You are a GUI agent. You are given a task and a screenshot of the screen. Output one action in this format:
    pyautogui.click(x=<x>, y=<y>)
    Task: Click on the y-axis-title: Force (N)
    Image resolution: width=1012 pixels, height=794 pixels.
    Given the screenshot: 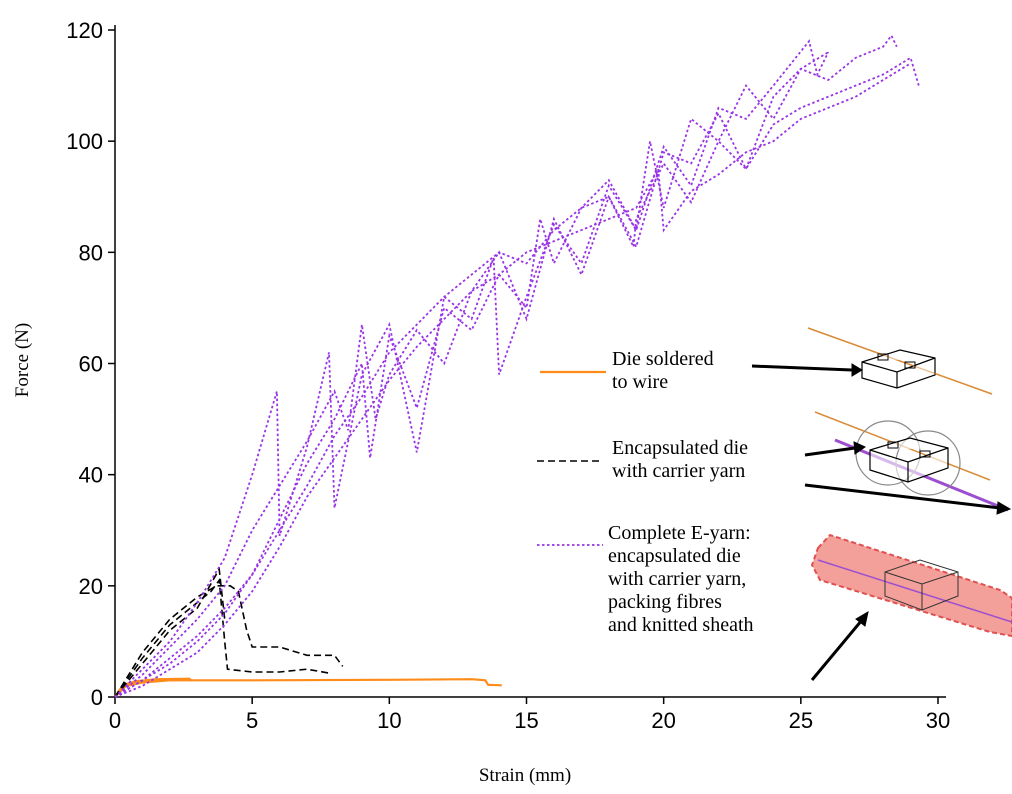 What is the action you would take?
    pyautogui.click(x=22, y=360)
    